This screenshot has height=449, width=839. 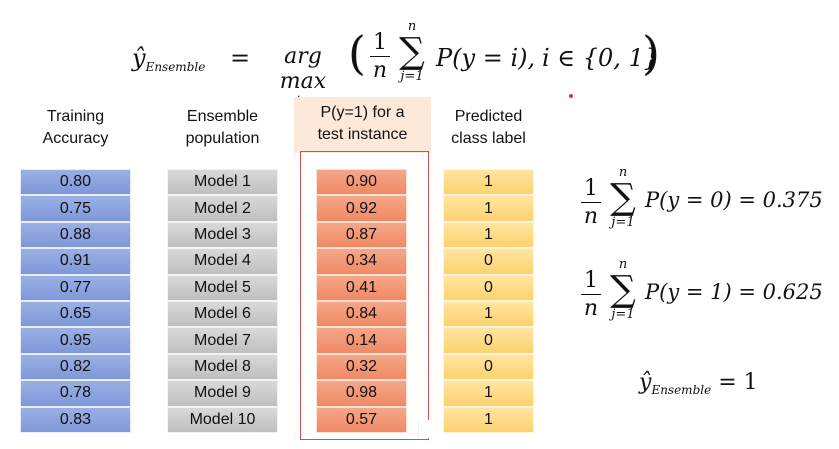 I want to click on model-cell: Model 9, so click(x=222, y=393).